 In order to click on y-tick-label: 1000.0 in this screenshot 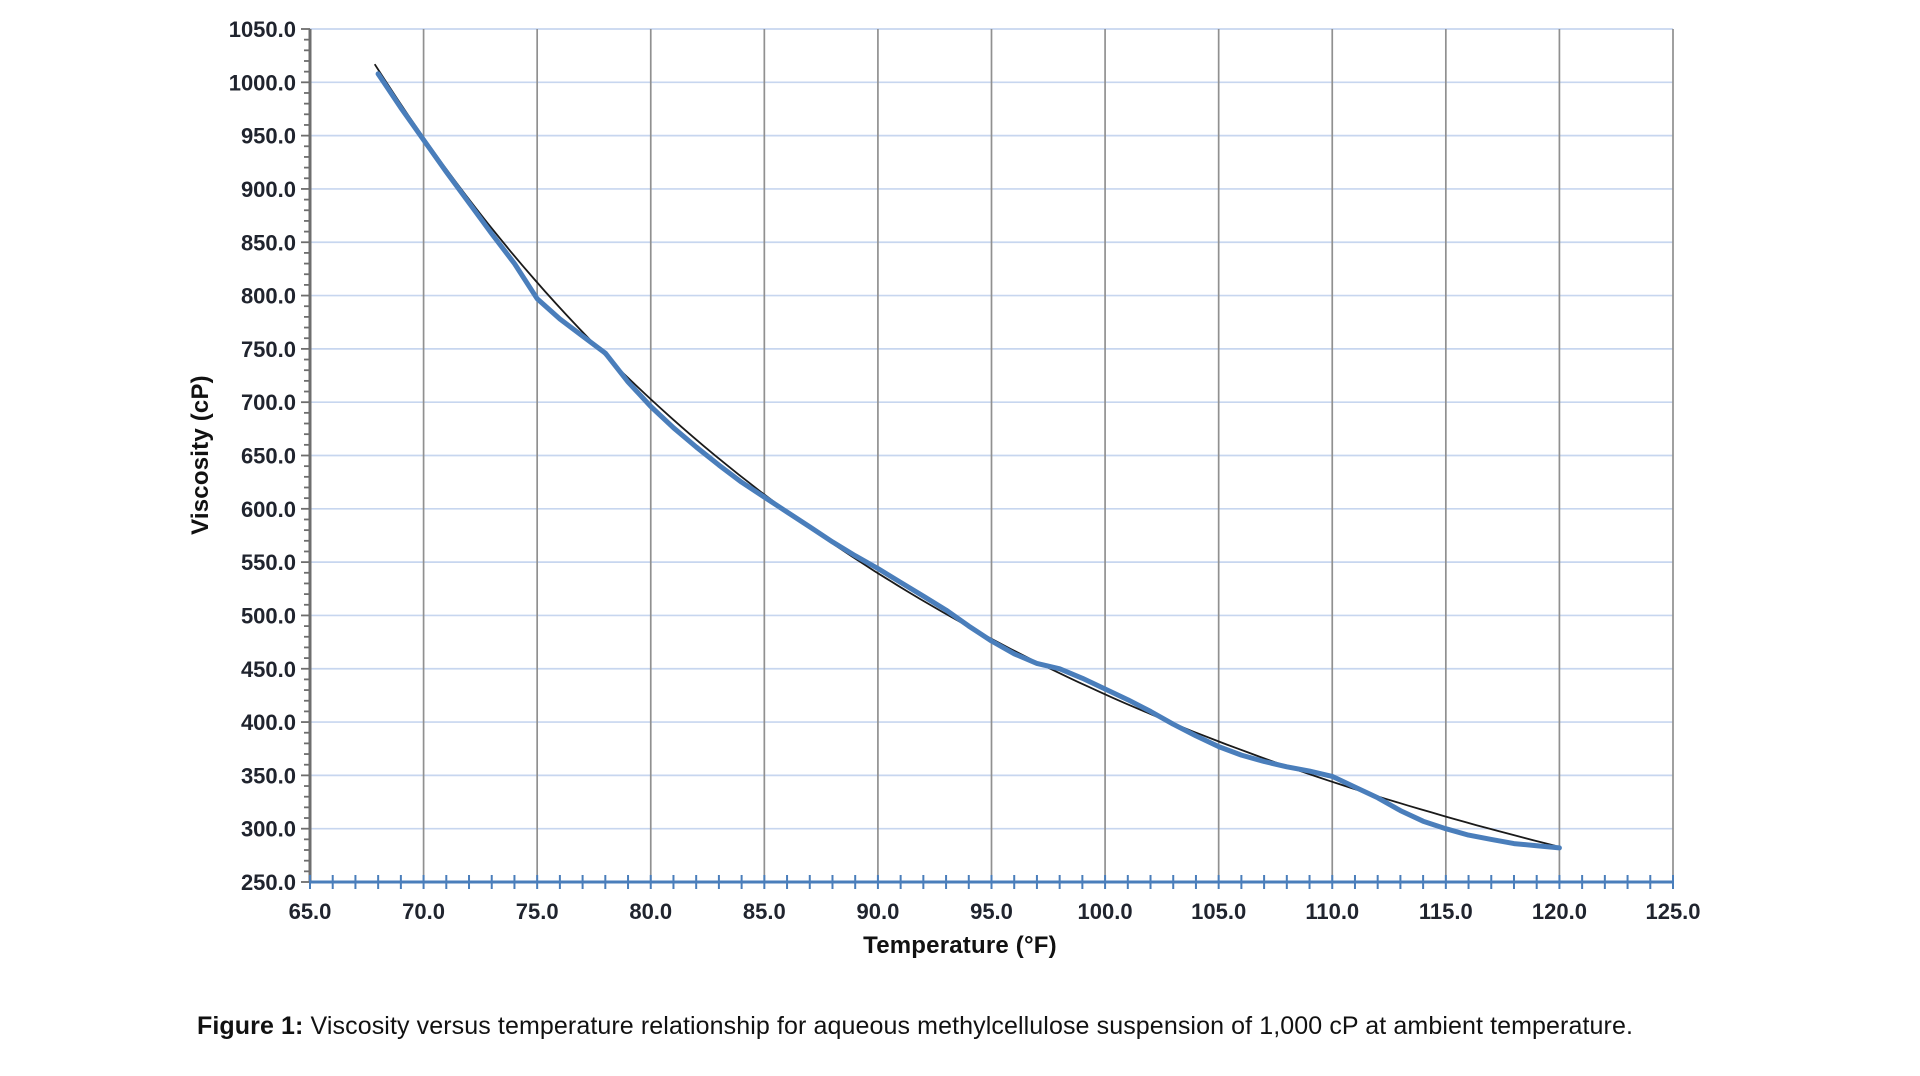, I will do `click(262, 82)`.